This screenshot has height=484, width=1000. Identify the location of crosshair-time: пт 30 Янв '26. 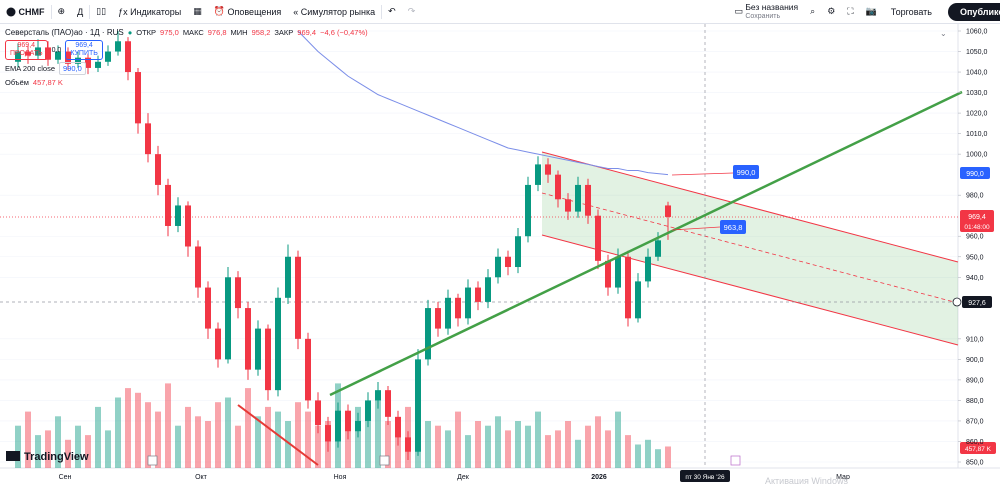
(705, 477).